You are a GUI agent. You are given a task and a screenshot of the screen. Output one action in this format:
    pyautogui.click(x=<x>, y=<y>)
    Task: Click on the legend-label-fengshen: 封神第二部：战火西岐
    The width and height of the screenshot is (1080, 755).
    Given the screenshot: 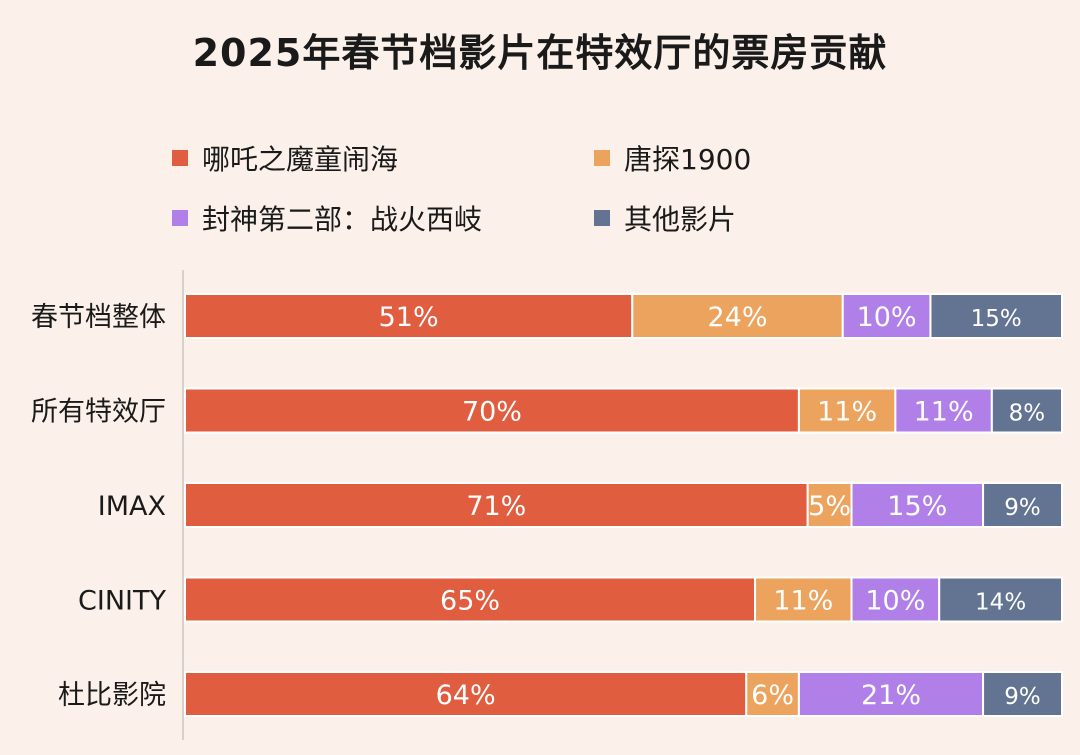 What is the action you would take?
    pyautogui.click(x=342, y=219)
    